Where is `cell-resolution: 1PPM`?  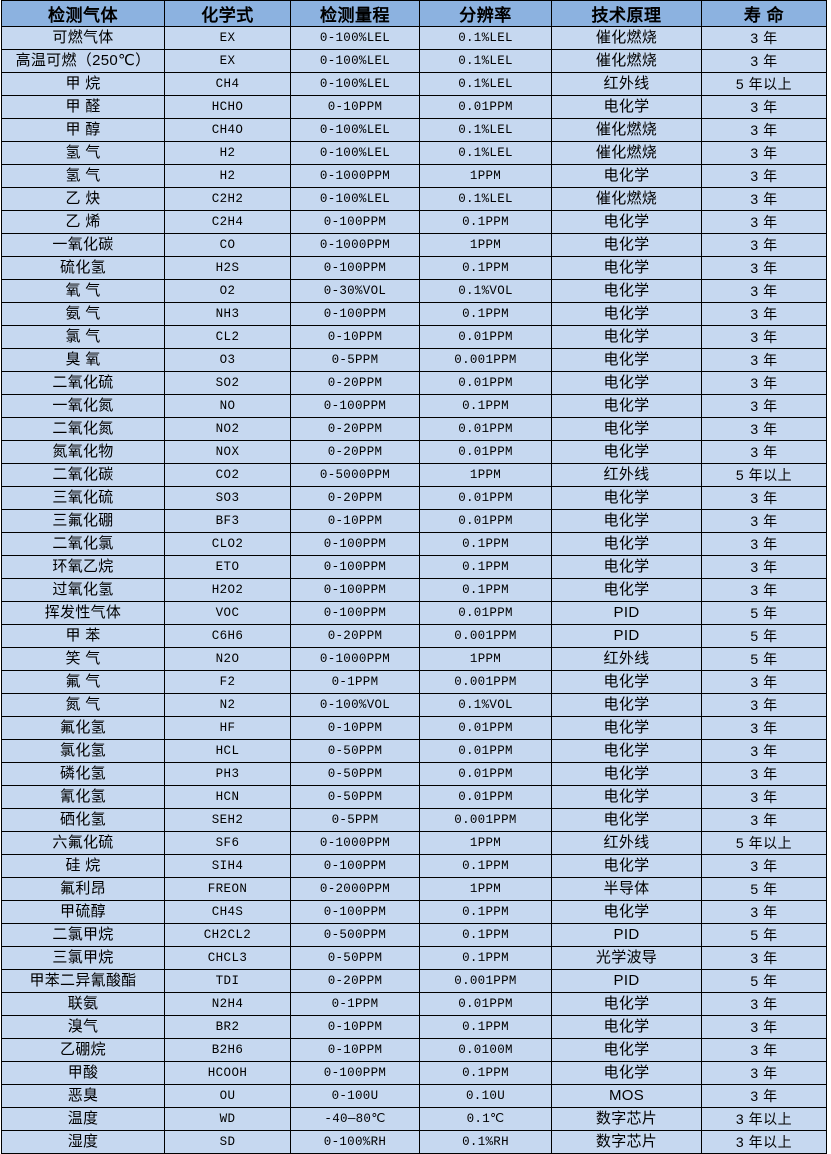 cell-resolution: 1PPM is located at coordinates (485, 176).